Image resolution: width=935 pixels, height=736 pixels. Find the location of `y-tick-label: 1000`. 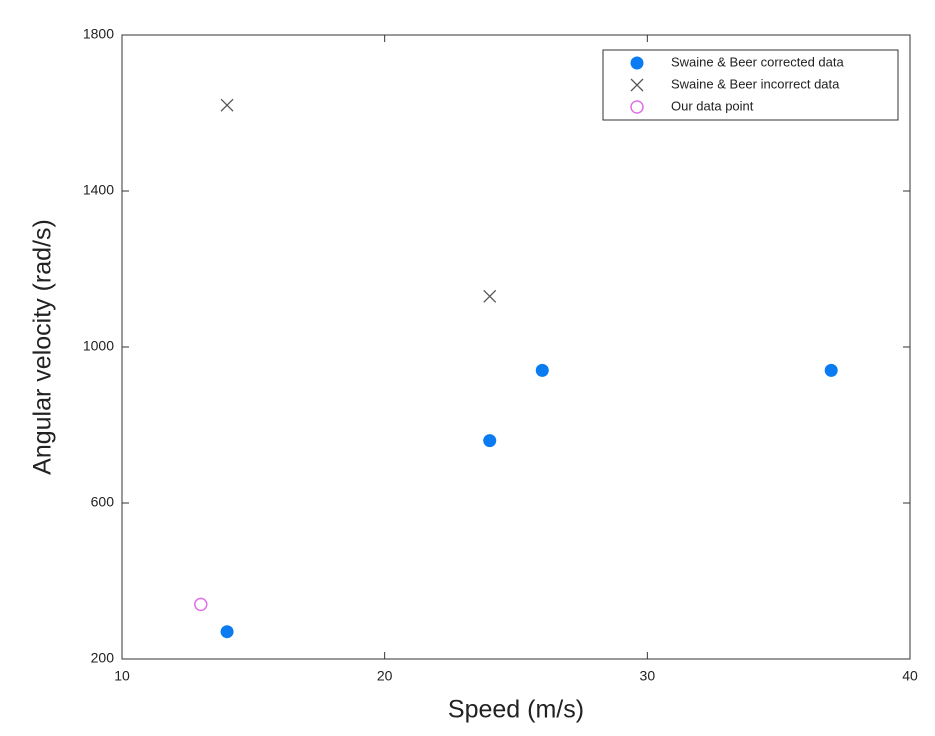

y-tick-label: 1000 is located at coordinates (98, 346).